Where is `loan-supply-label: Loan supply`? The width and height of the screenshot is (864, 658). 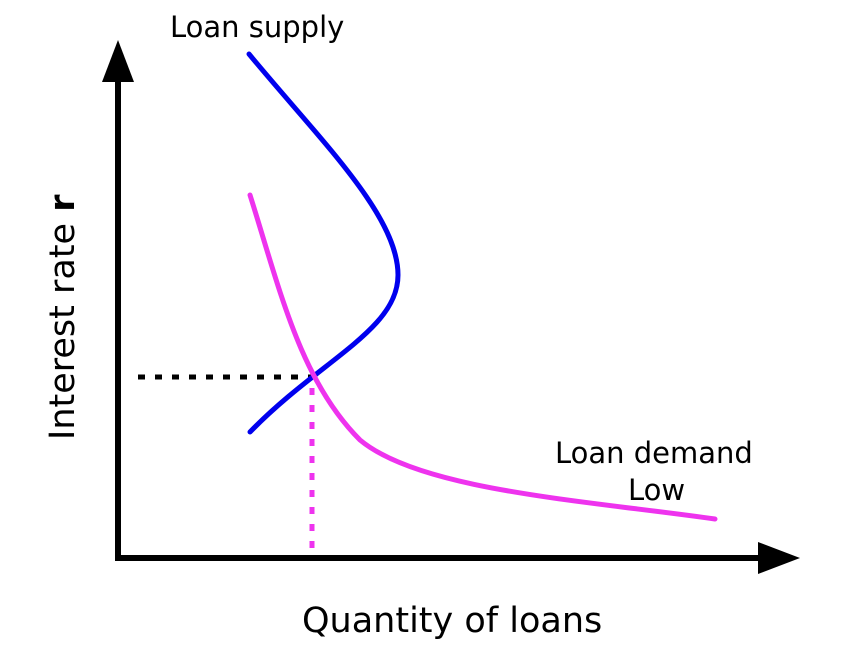 loan-supply-label: Loan supply is located at coordinates (257, 27).